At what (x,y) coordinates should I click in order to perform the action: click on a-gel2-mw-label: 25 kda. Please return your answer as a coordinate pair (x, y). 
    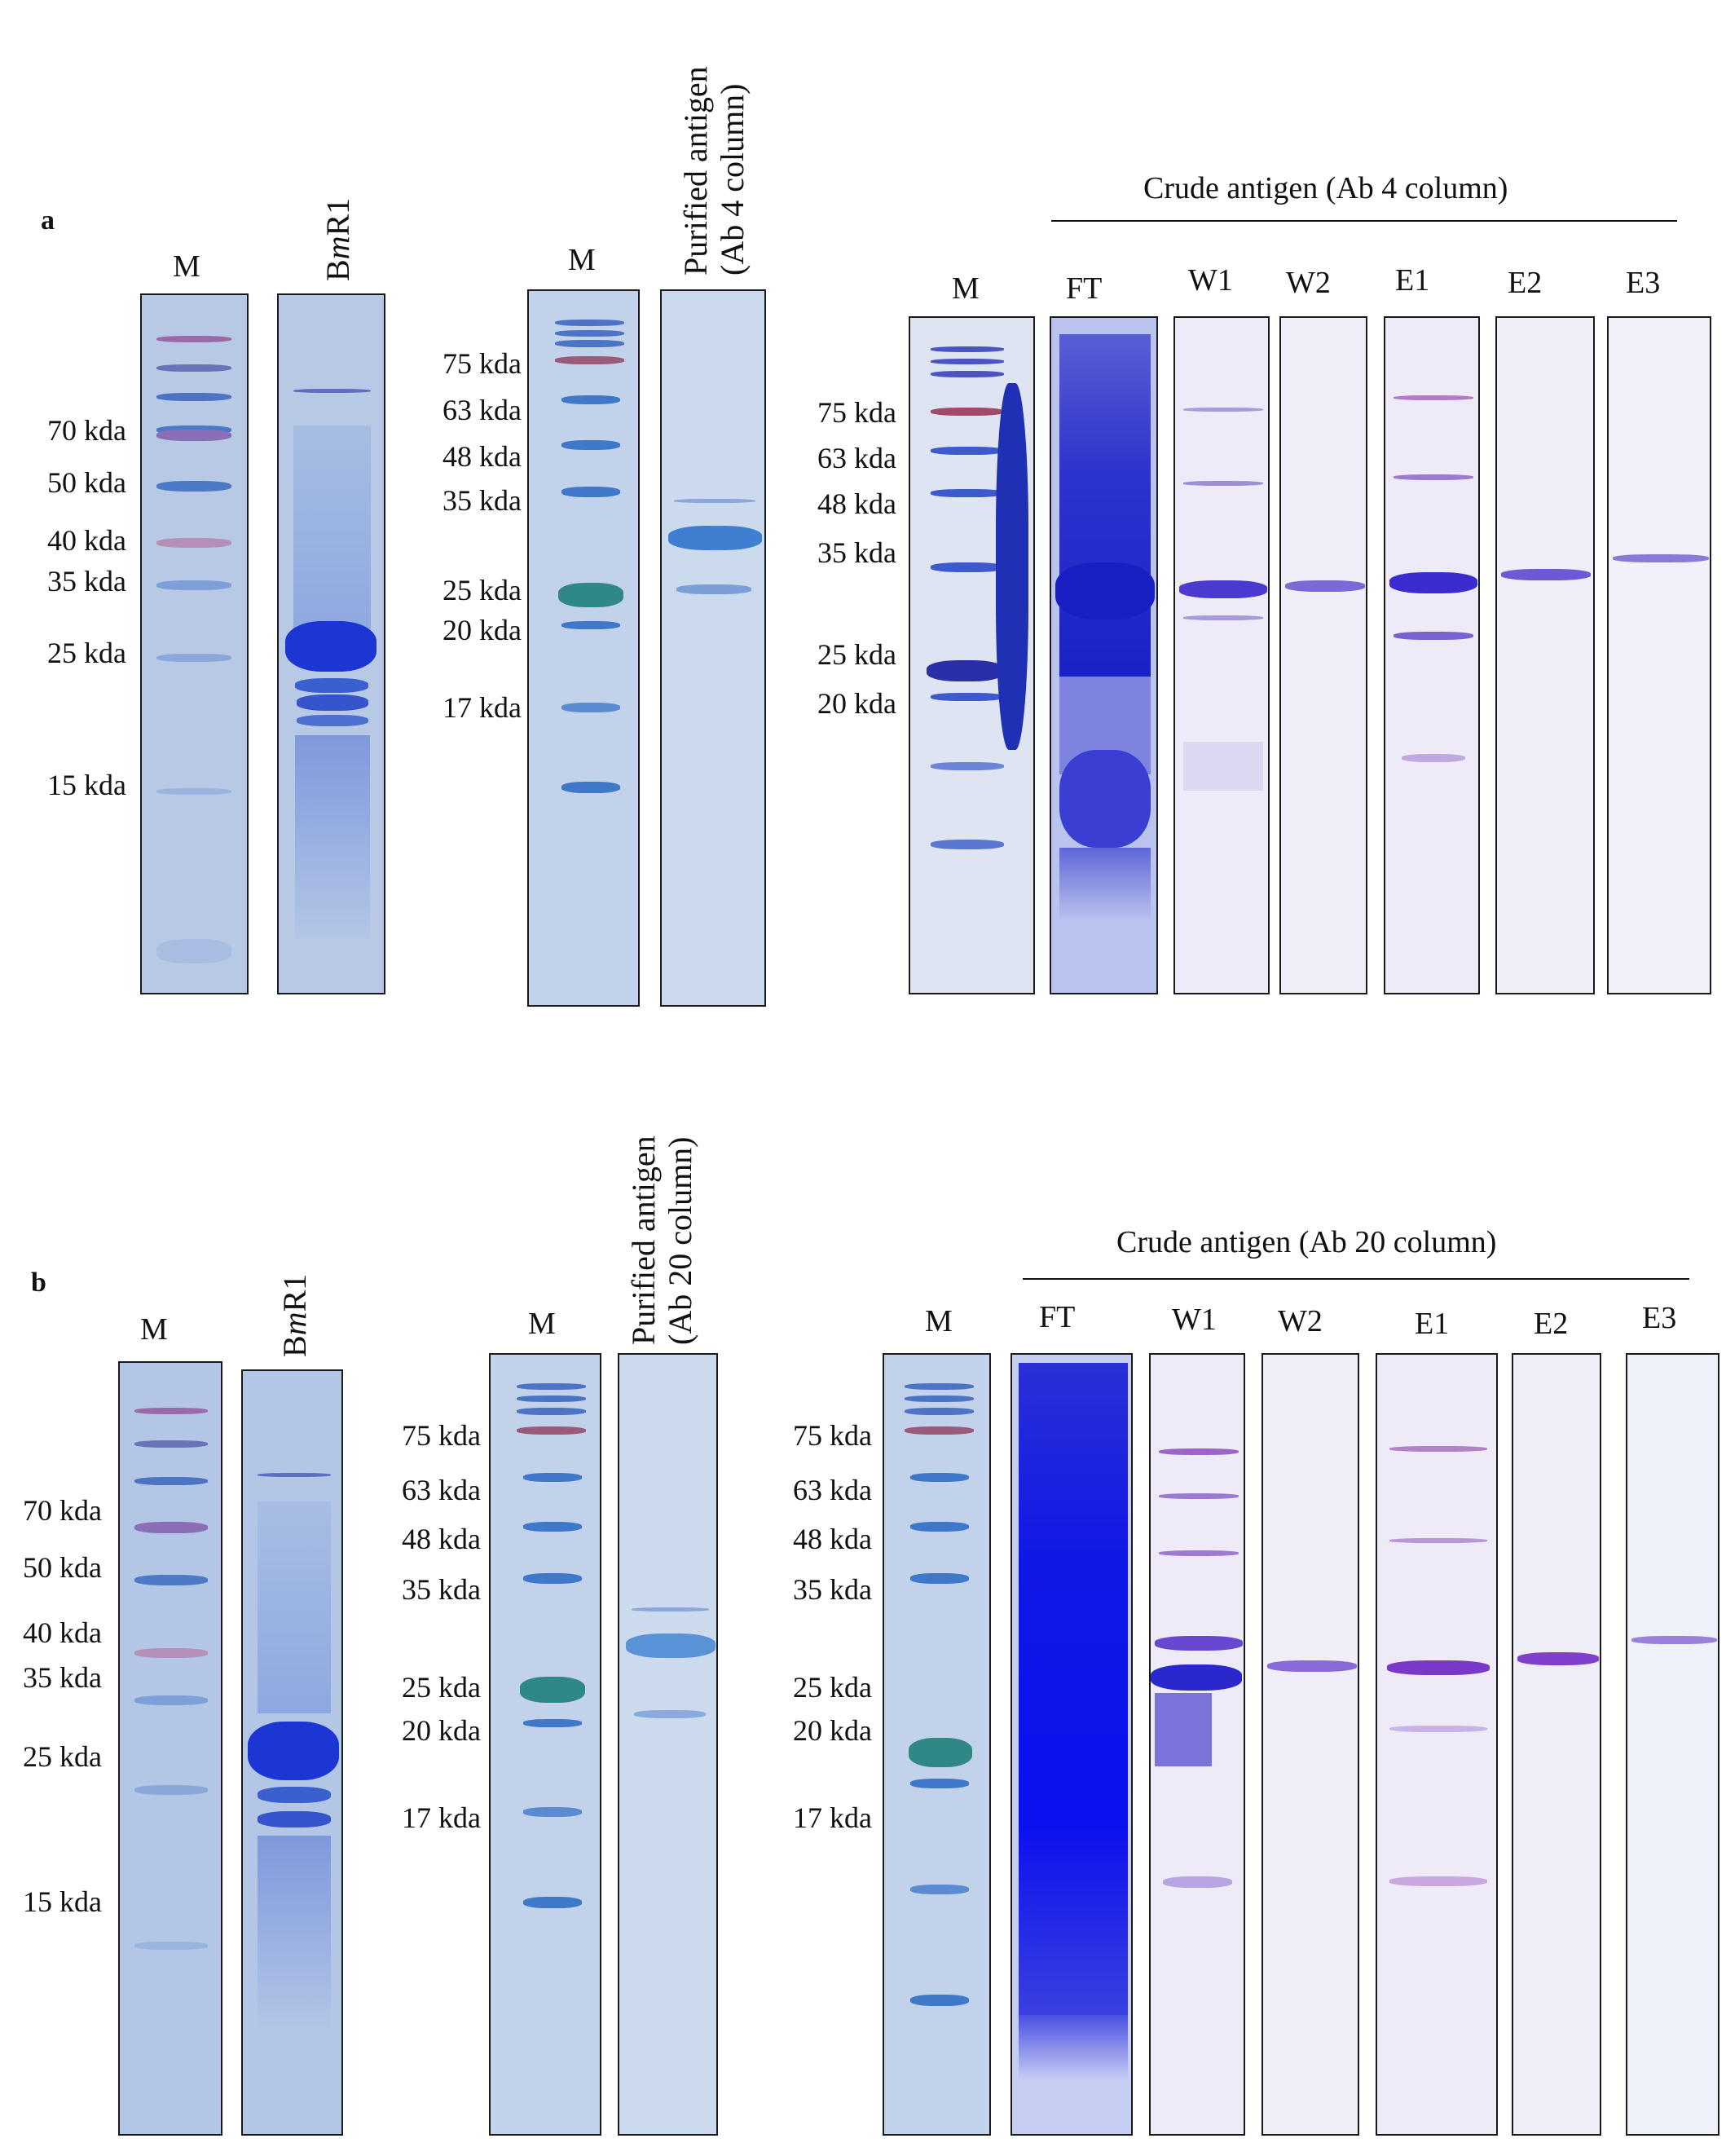
    Looking at the image, I should click on (482, 590).